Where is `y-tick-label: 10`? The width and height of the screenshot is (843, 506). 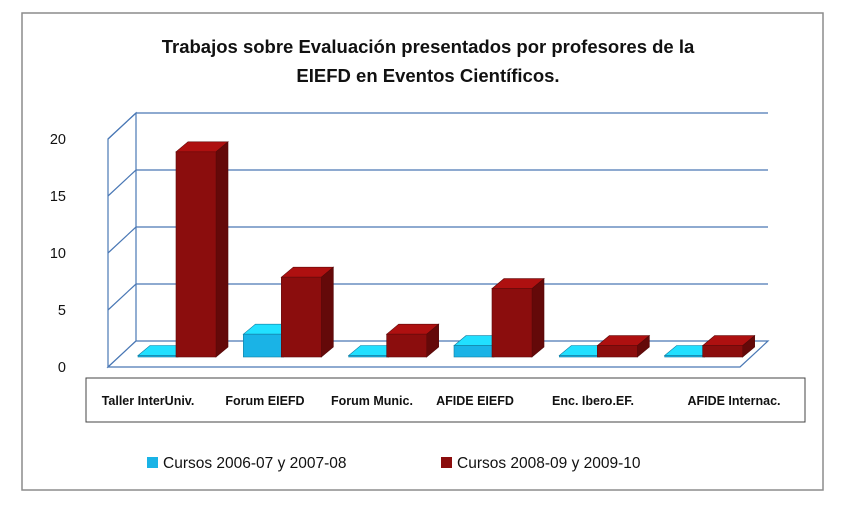 y-tick-label: 10 is located at coordinates (58, 254).